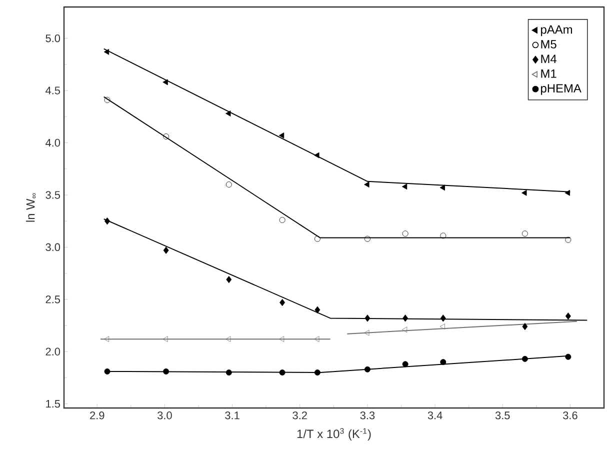 Image resolution: width=607 pixels, height=465 pixels. I want to click on y-tick-label: 4.0, so click(52, 142).